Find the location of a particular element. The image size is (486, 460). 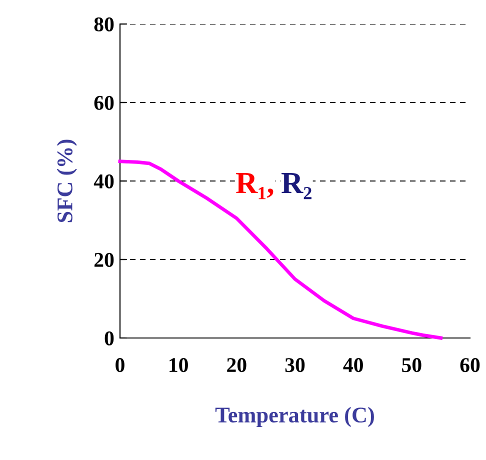

x-tick-label: 0 is located at coordinates (120, 365).